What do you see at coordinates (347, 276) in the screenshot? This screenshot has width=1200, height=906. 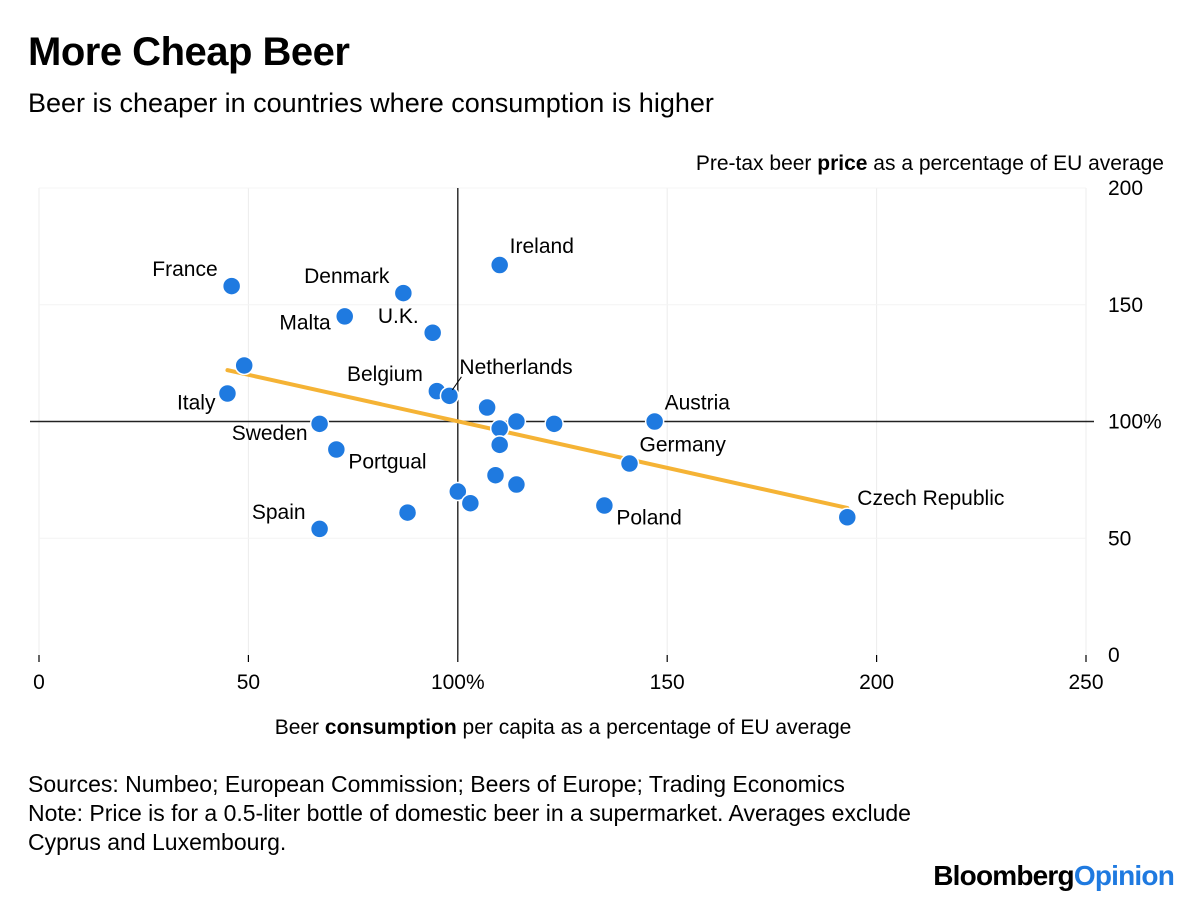 I see `point-label: Denmark` at bounding box center [347, 276].